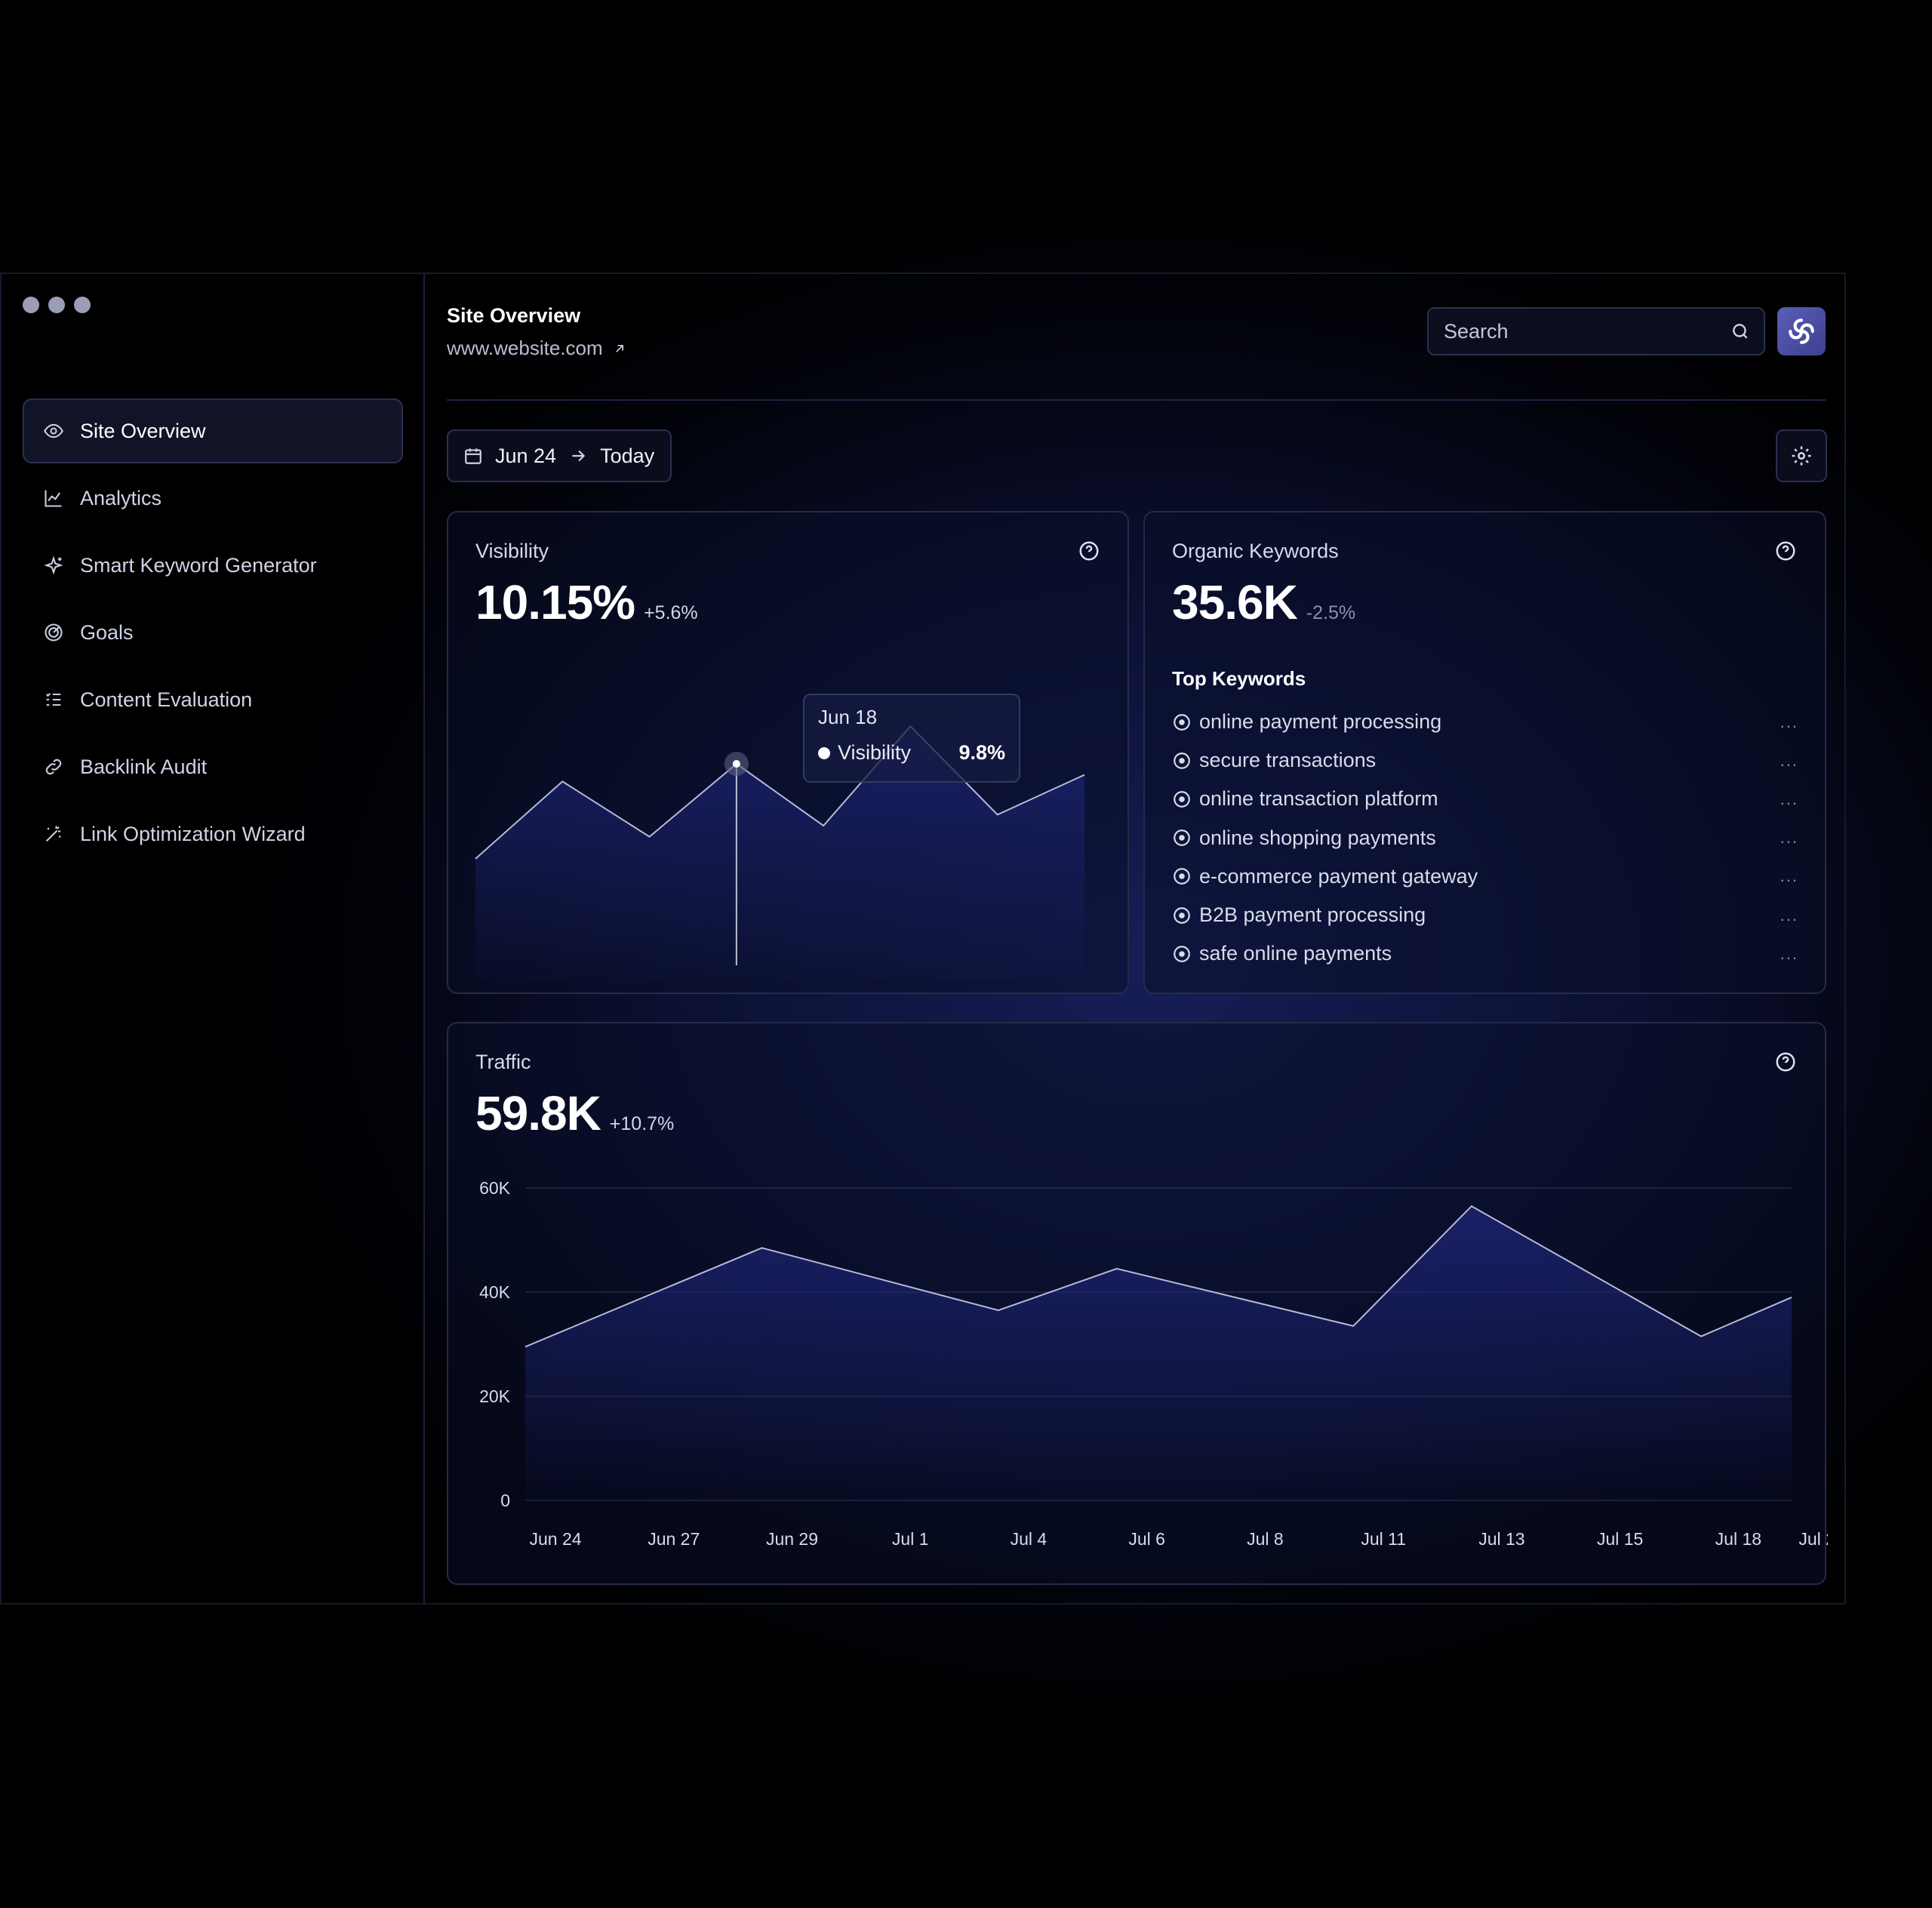  I want to click on keyword-label: secure transactions, so click(1288, 760).